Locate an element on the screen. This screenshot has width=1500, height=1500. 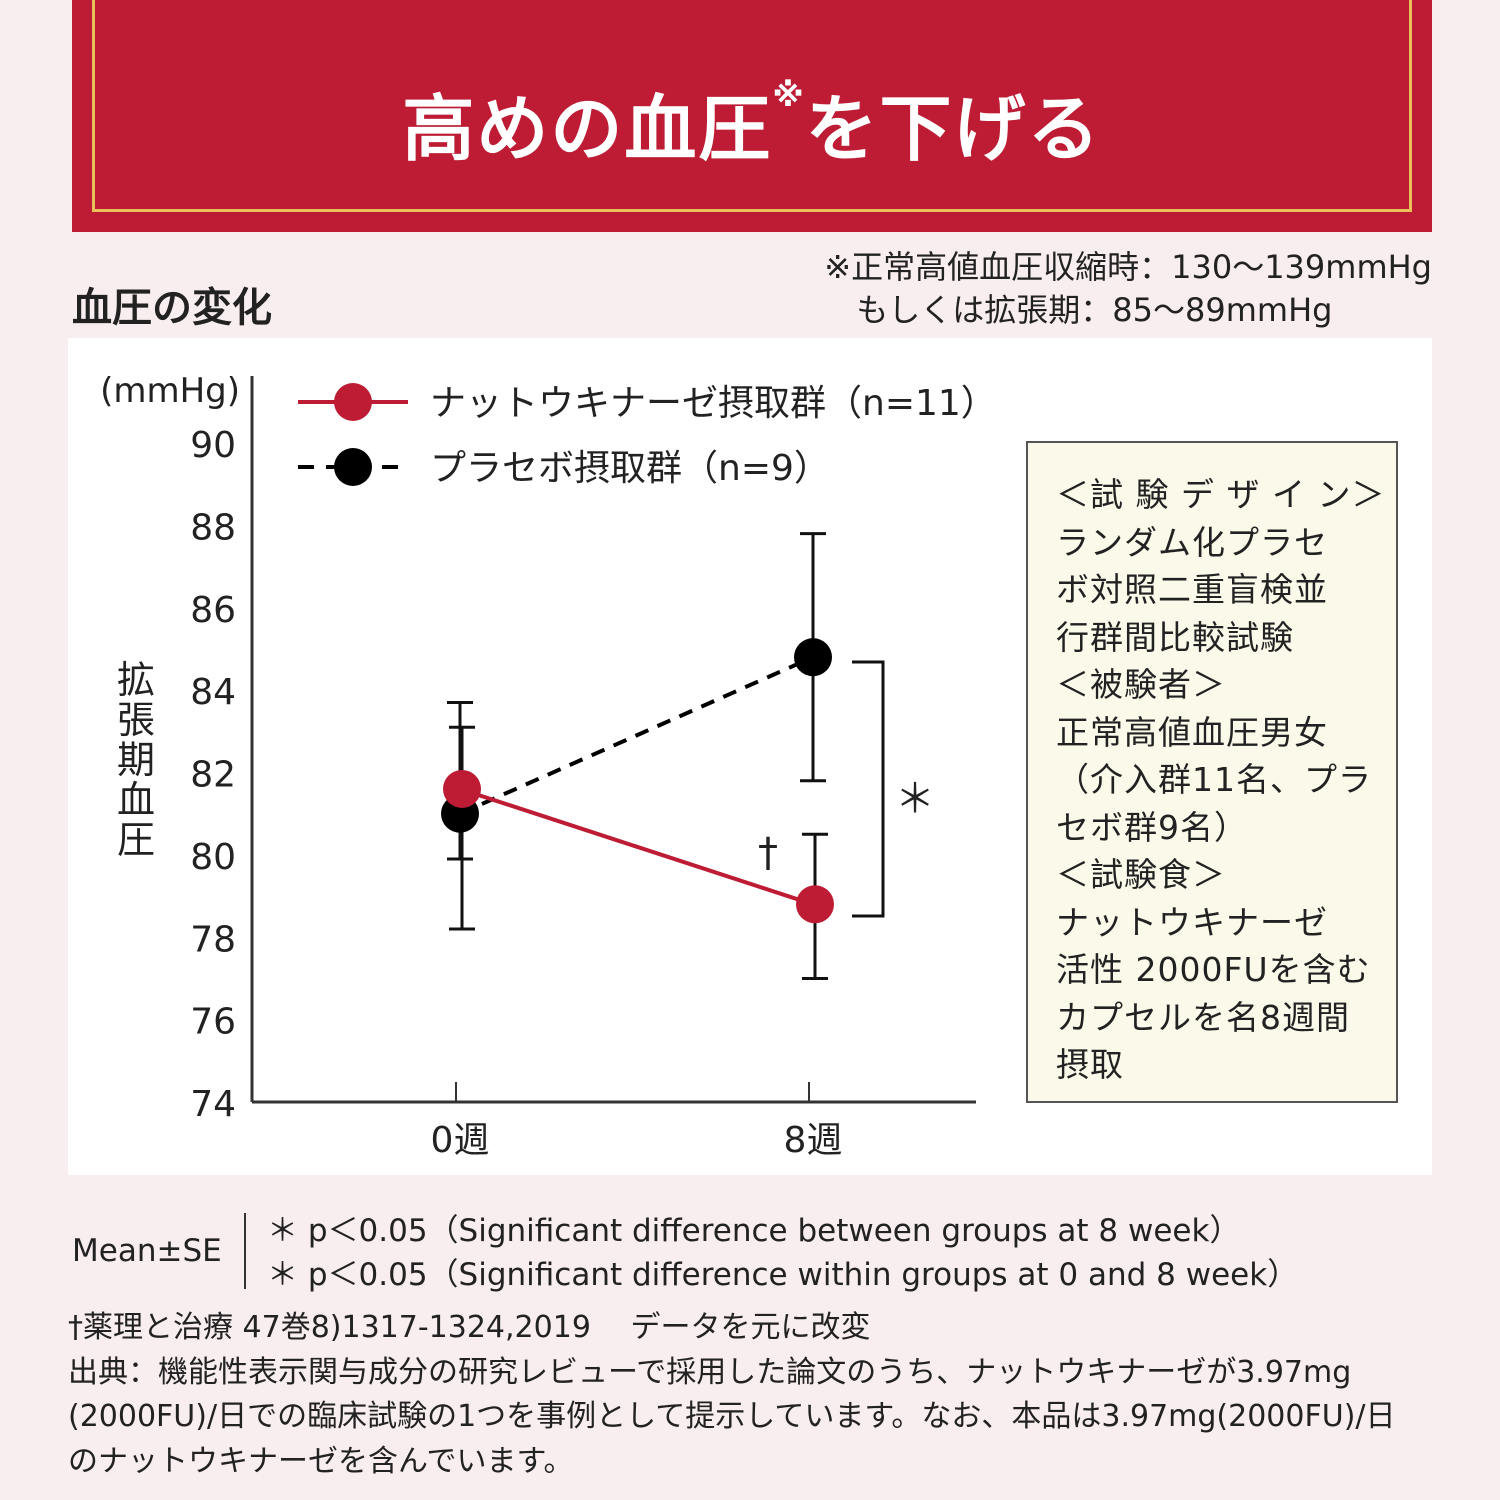
design-line: ランダム化プラセ is located at coordinates (1192, 542).